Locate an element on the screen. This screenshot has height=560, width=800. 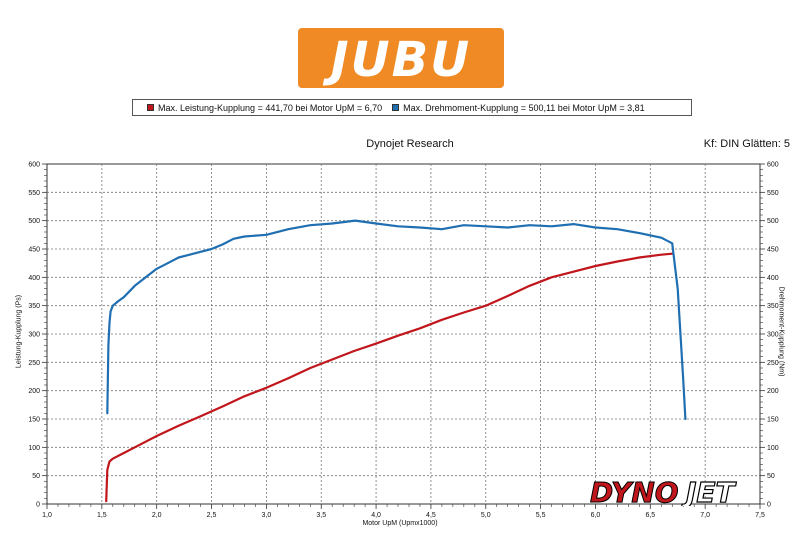
y-right-tick-label: 350 is located at coordinates (773, 306).